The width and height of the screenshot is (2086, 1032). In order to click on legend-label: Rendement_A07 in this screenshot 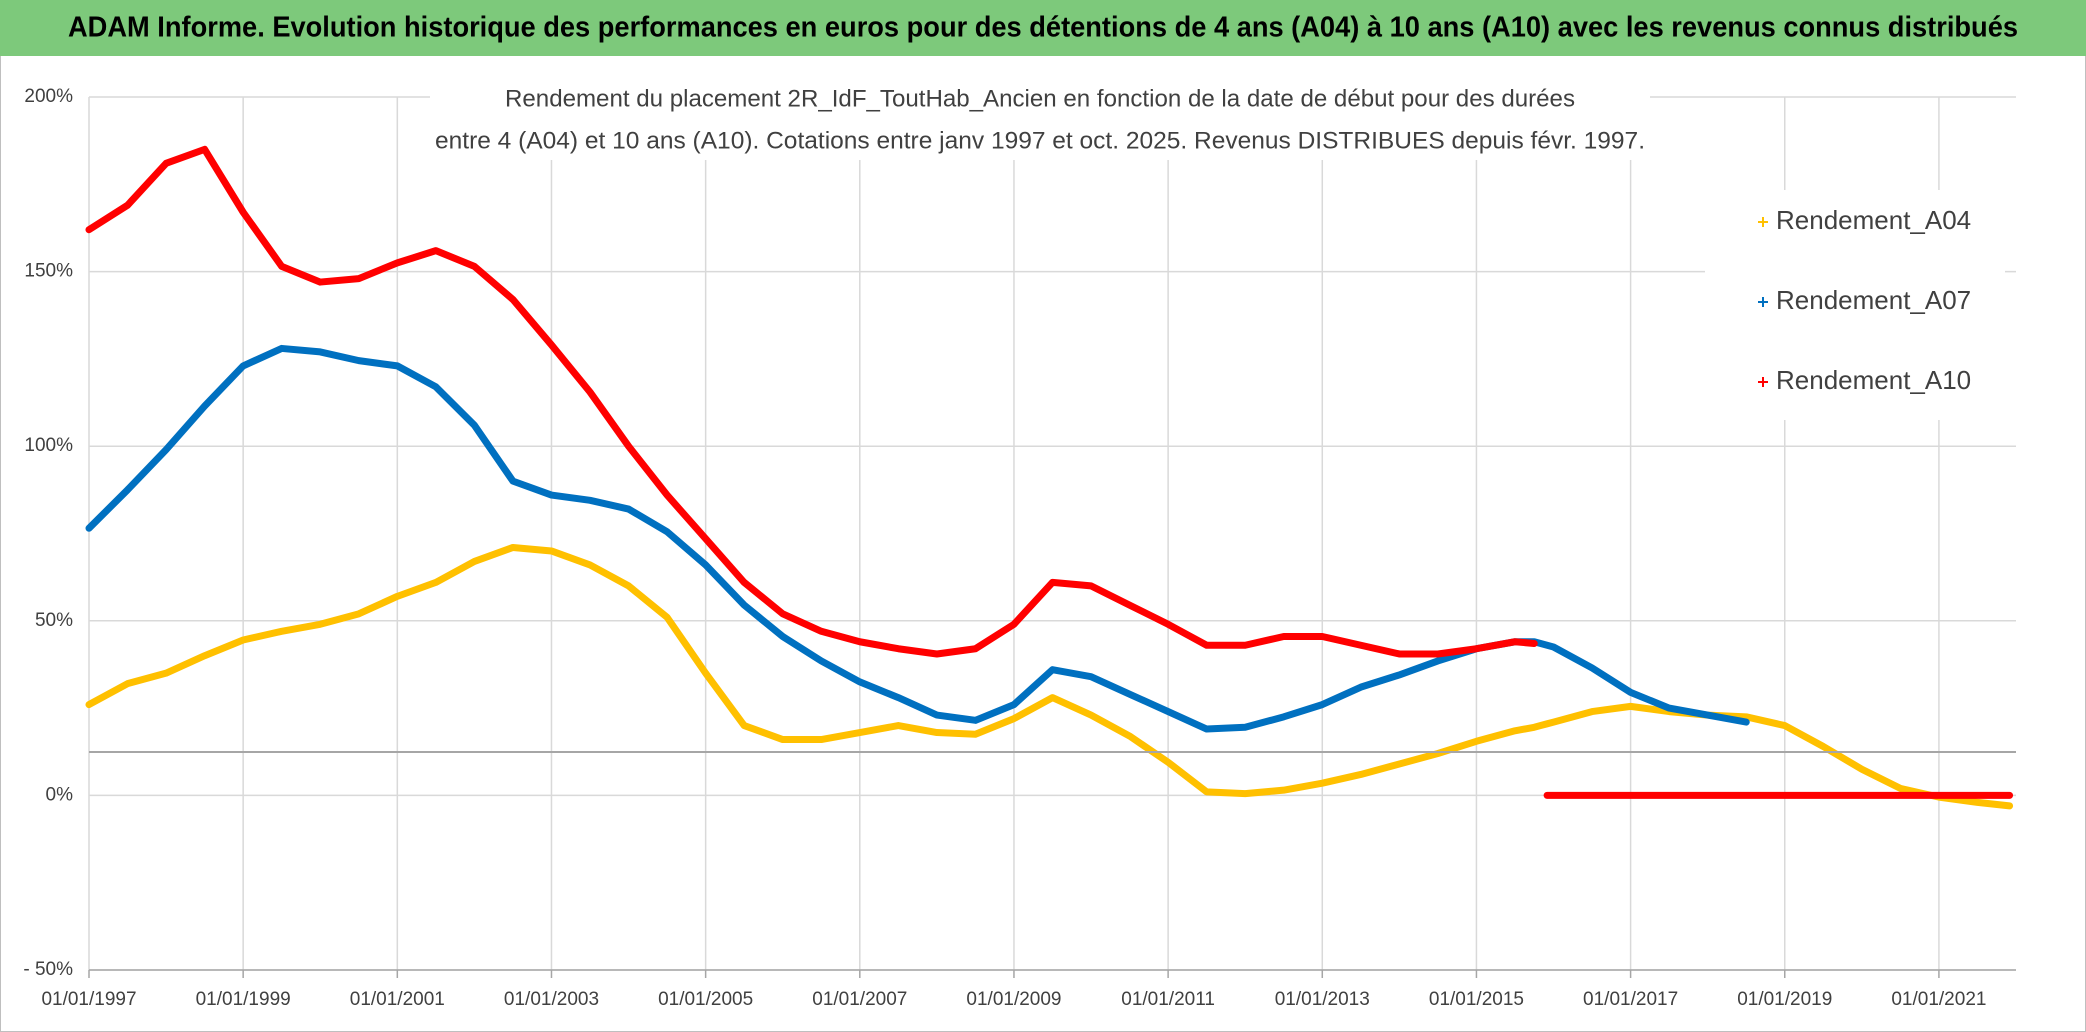, I will do `click(1873, 300)`.